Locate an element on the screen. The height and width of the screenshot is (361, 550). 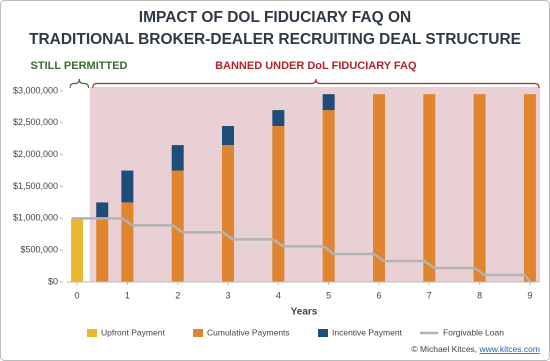
y-tick-label: $2,500,000 is located at coordinates (35, 122).